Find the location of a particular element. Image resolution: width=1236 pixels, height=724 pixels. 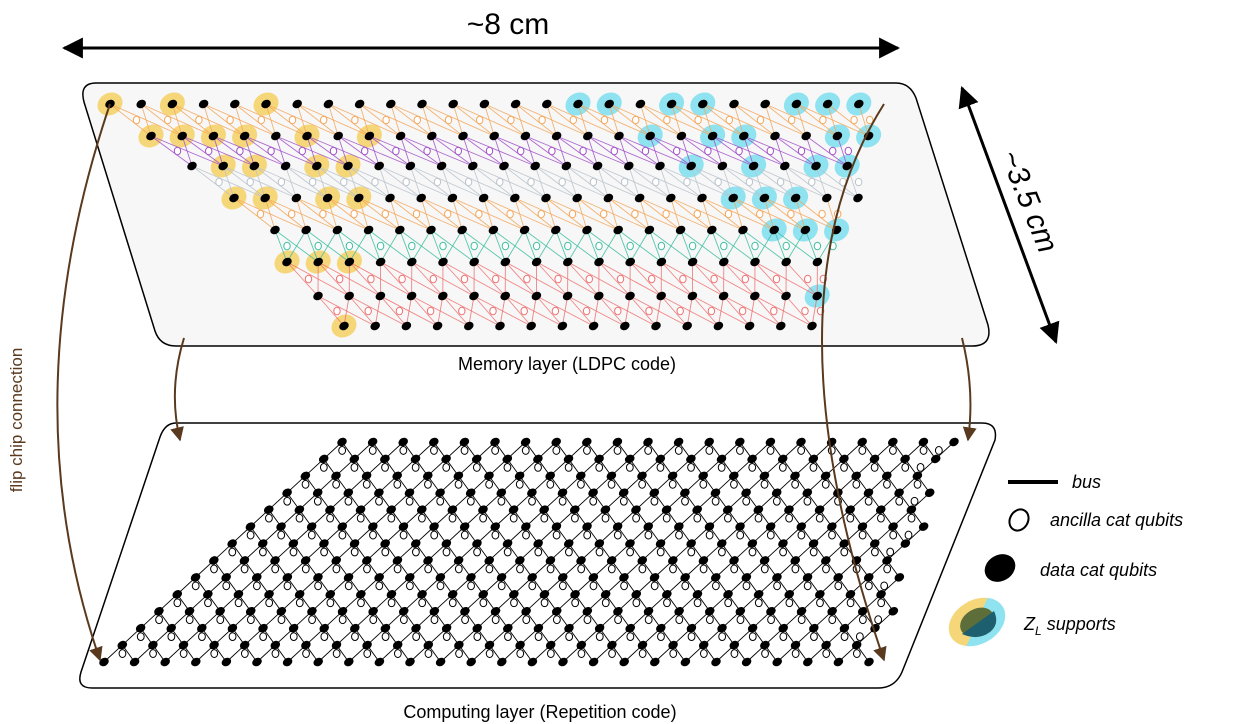

legend-ancilla-label: ancilla cat qubits is located at coordinates (1116, 520).